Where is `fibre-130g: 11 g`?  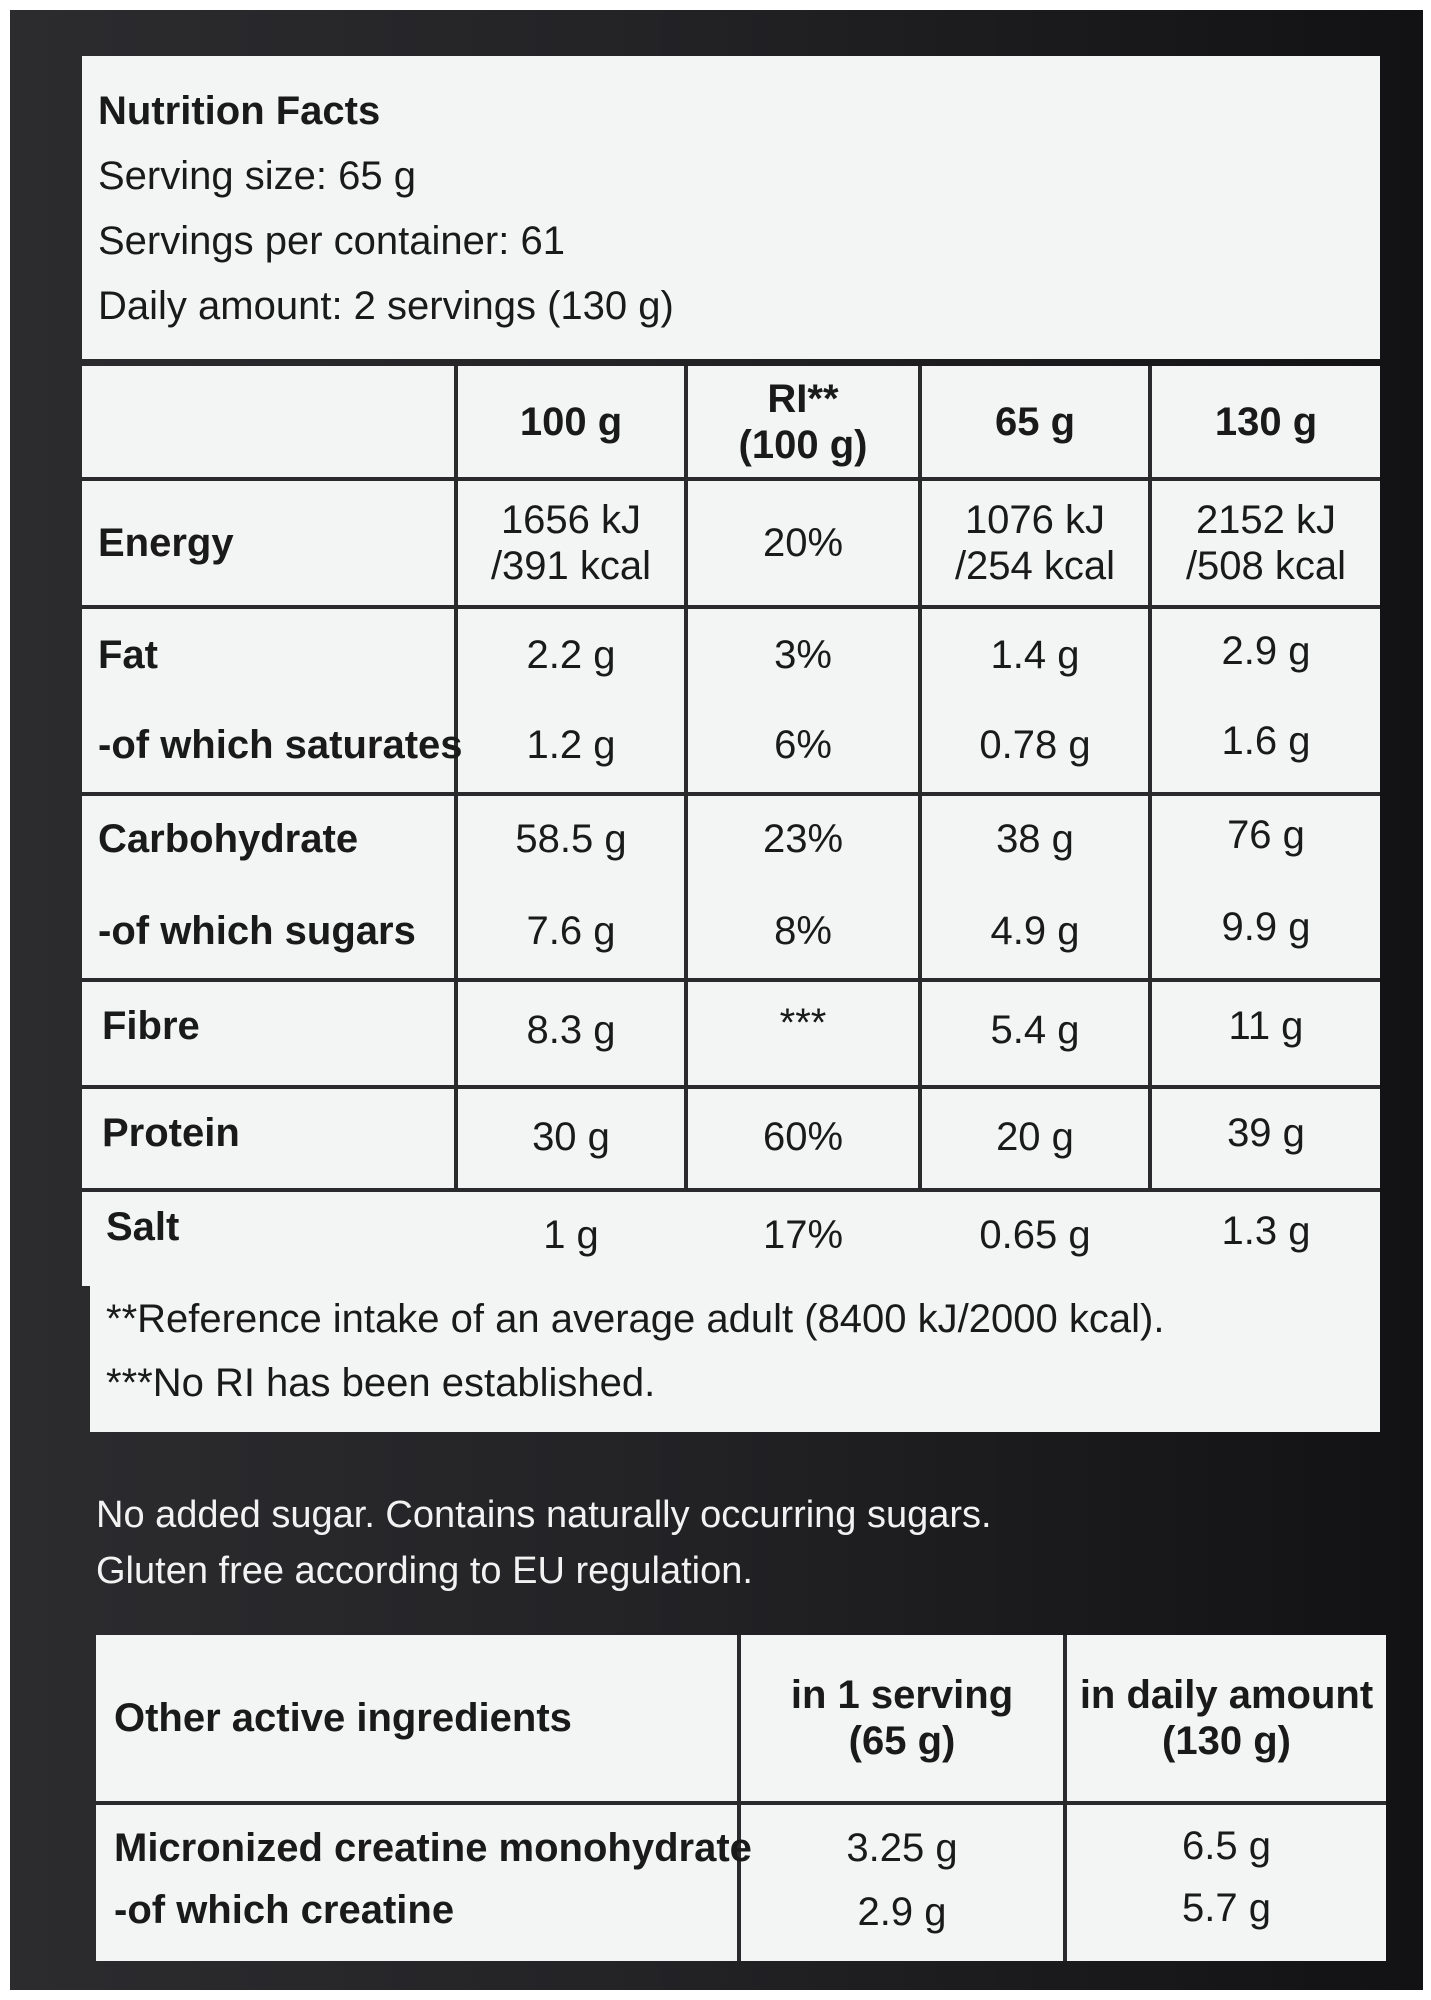
fibre-130g: 11 g is located at coordinates (1266, 1026).